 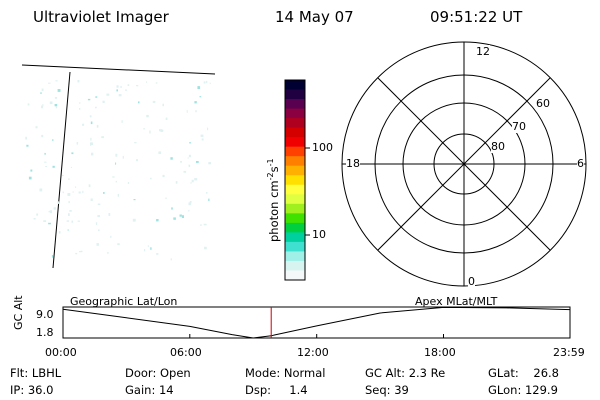 I want to click on observation-time: 09:51:22 UT, so click(x=476, y=17).